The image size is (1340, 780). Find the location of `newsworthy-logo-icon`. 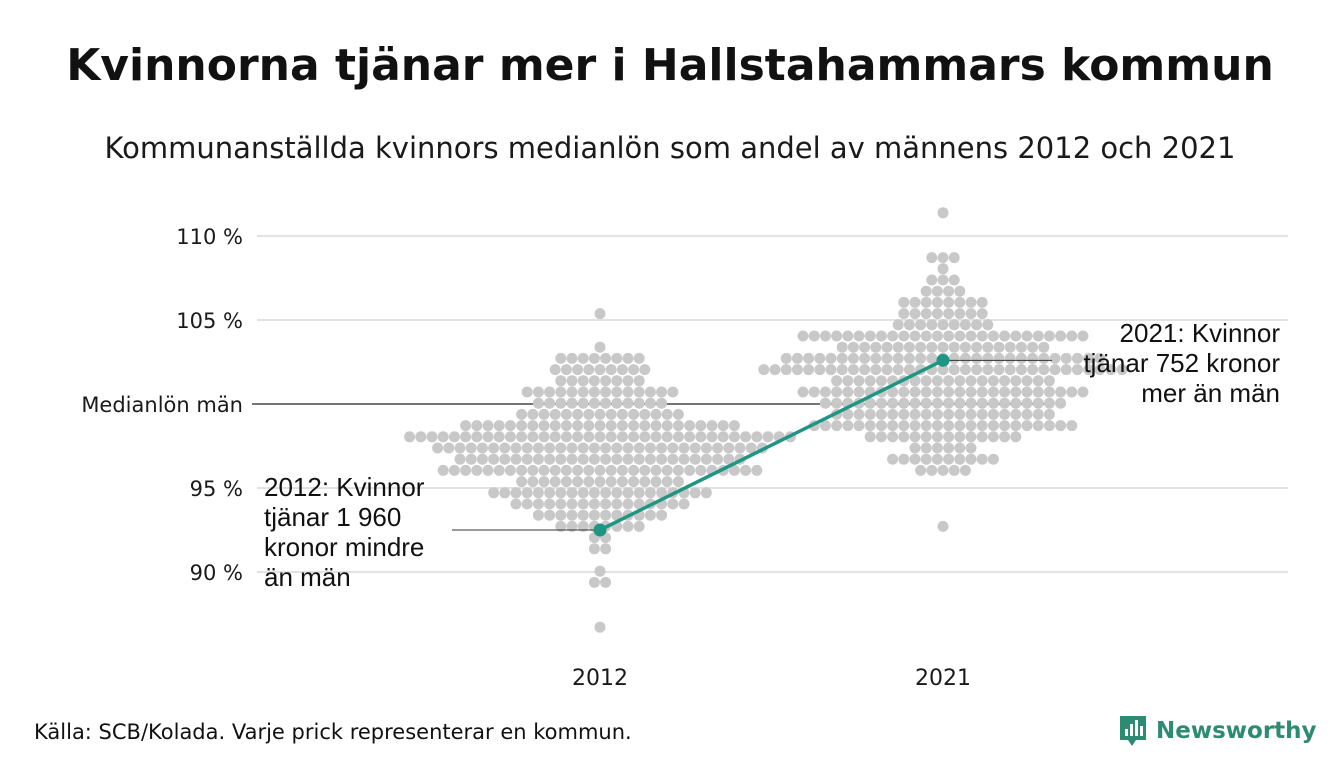

newsworthy-logo-icon is located at coordinates (1133, 731).